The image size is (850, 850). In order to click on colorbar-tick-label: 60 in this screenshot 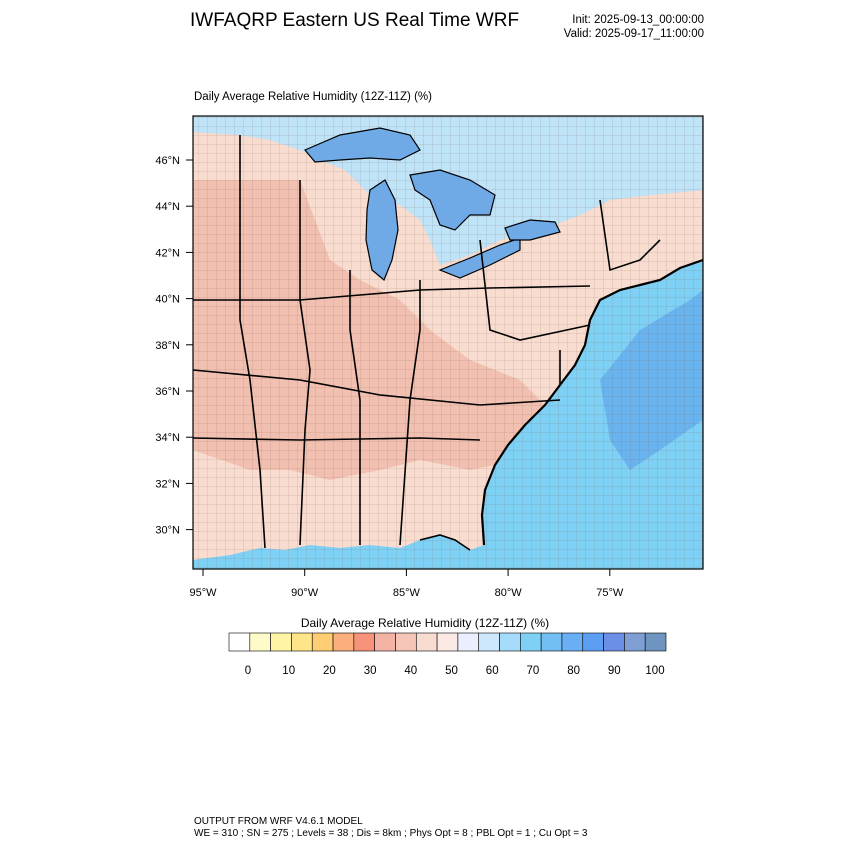, I will do `click(492, 671)`.